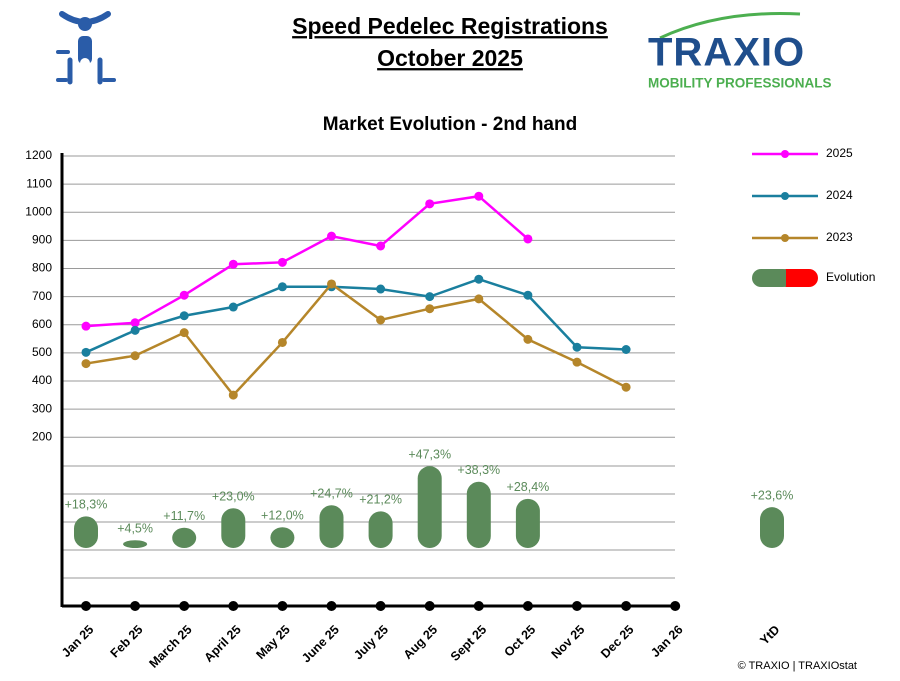 This screenshot has width=900, height=681. What do you see at coordinates (86, 49) in the screenshot?
I see `rider-icon` at bounding box center [86, 49].